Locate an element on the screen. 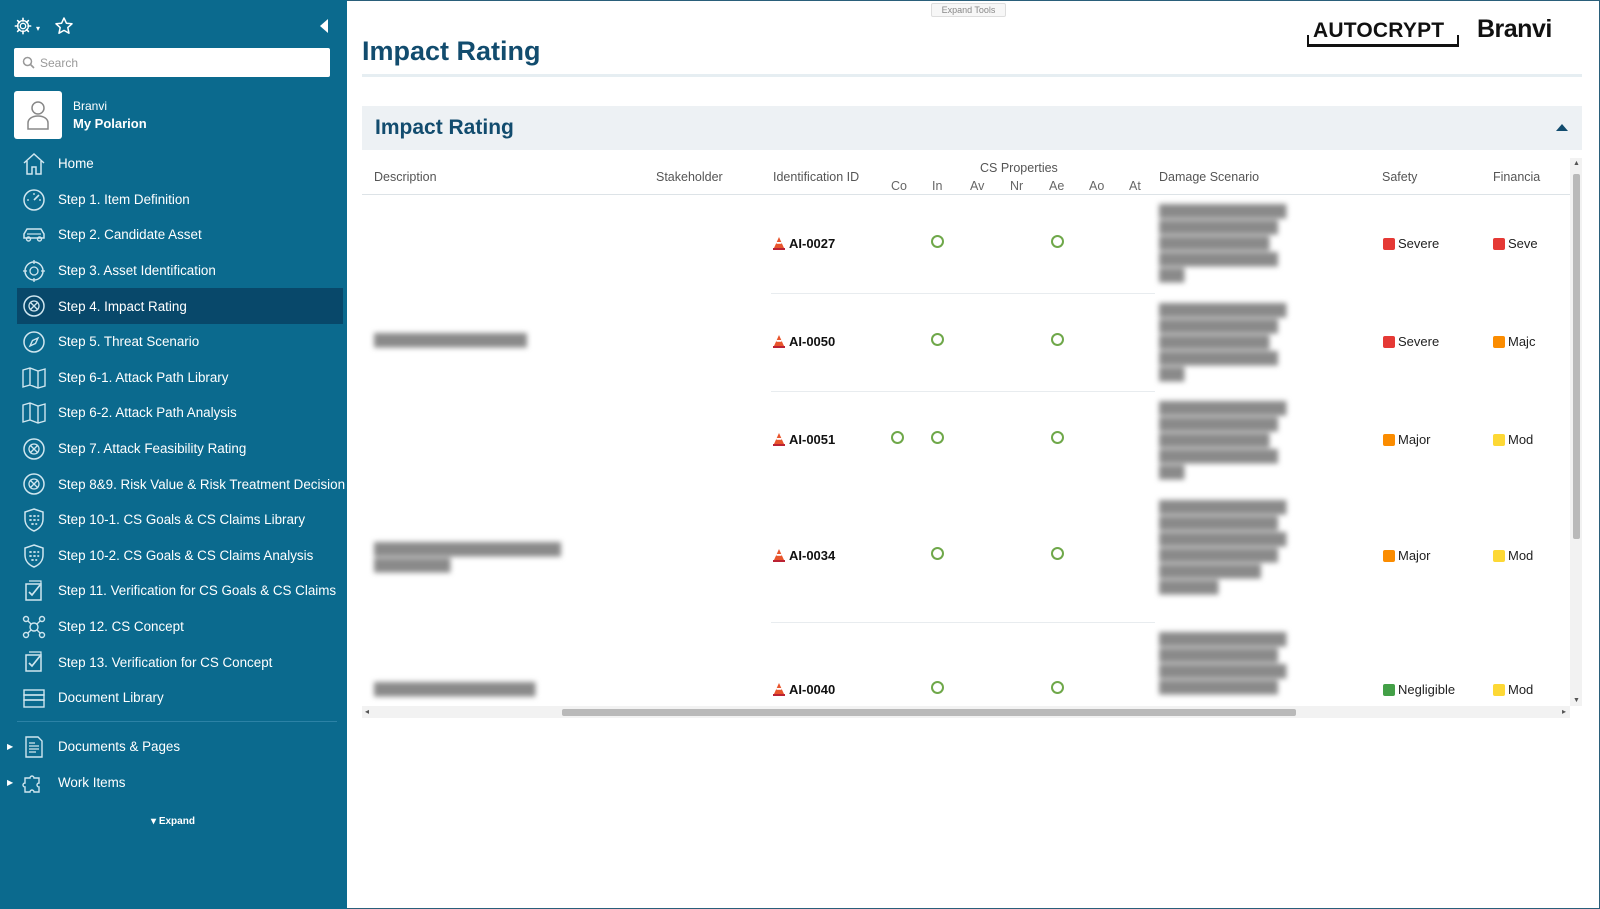 The width and height of the screenshot is (1600, 909). col-header-damage-scenario: Damage Scenario is located at coordinates (1209, 177).